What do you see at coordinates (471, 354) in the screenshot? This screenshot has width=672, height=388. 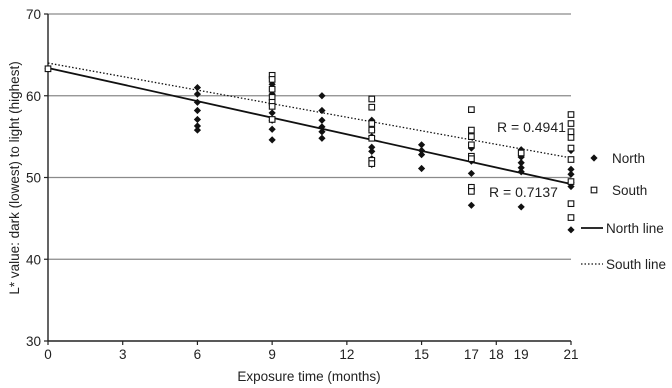 I see `x-tick-label: 17` at bounding box center [471, 354].